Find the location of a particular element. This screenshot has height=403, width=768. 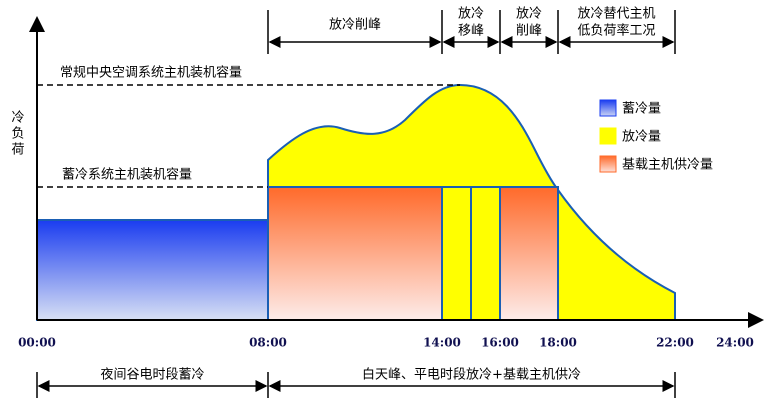

time-label: 08:00 is located at coordinates (268, 343).